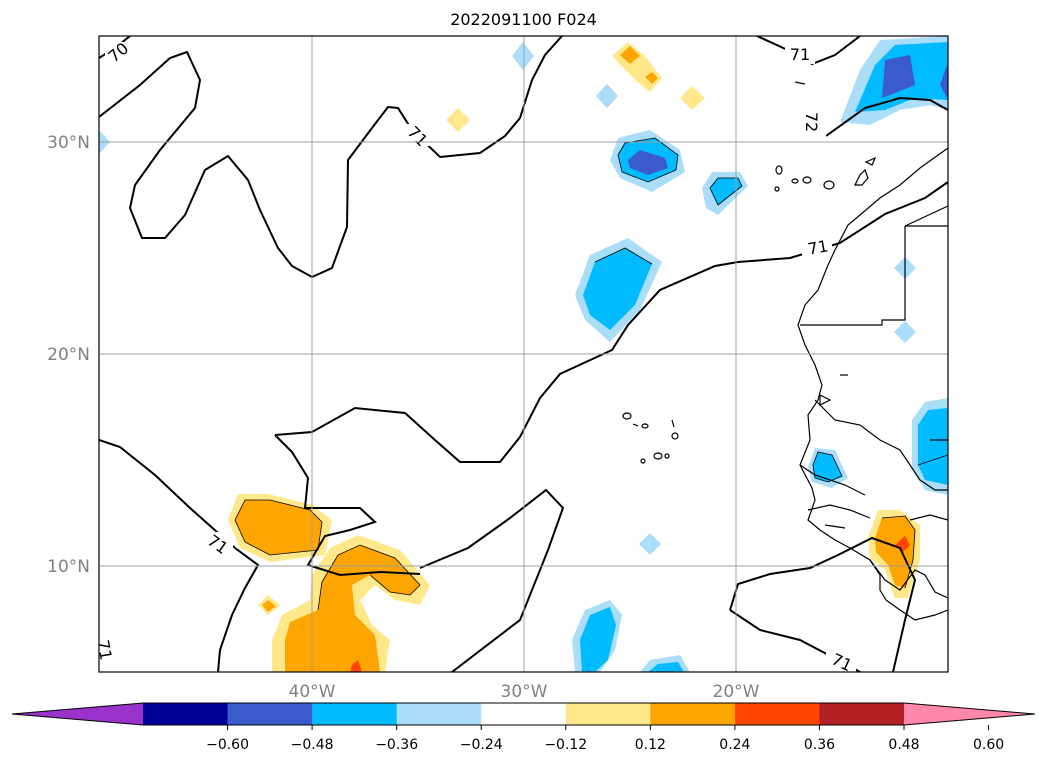 This screenshot has width=1047, height=765. Describe the element at coordinates (396, 745) in the screenshot. I see `colorbar-tick-label: −0.36` at that location.